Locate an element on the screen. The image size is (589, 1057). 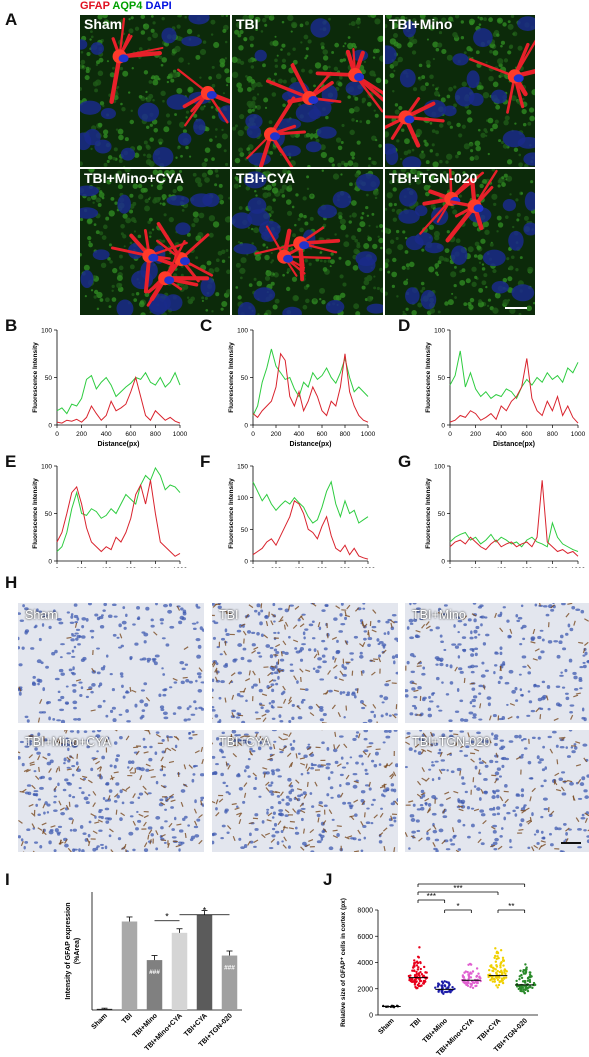
if-image-tbi: TBI is located at coordinates (307, 91).